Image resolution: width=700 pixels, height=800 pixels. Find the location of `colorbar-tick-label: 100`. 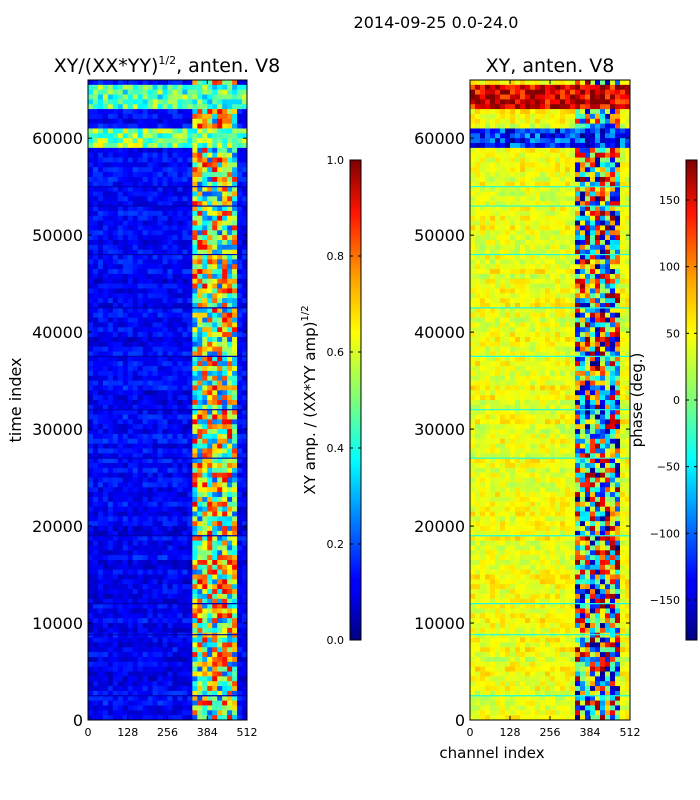

colorbar-tick-label: 100 is located at coordinates (669, 267).